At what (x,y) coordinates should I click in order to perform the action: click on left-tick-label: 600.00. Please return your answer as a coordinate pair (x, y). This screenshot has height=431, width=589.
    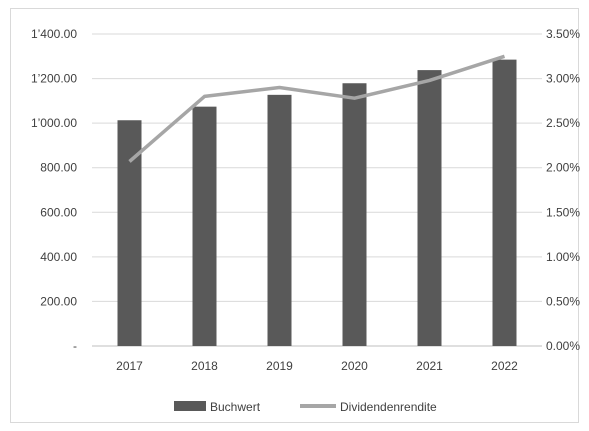
    Looking at the image, I should click on (58, 212).